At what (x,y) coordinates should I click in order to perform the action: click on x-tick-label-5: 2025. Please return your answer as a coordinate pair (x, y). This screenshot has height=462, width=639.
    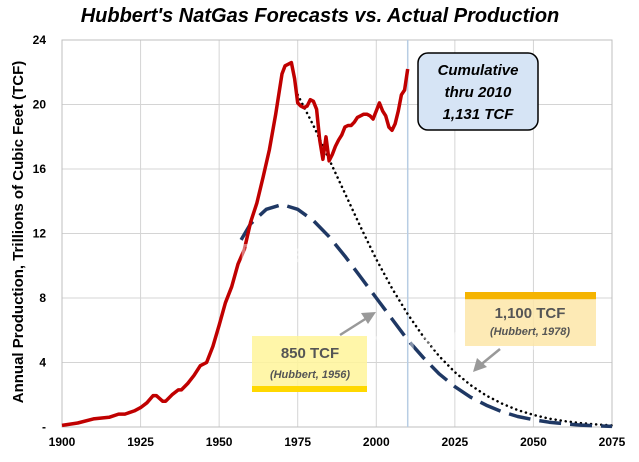
    Looking at the image, I should click on (455, 442).